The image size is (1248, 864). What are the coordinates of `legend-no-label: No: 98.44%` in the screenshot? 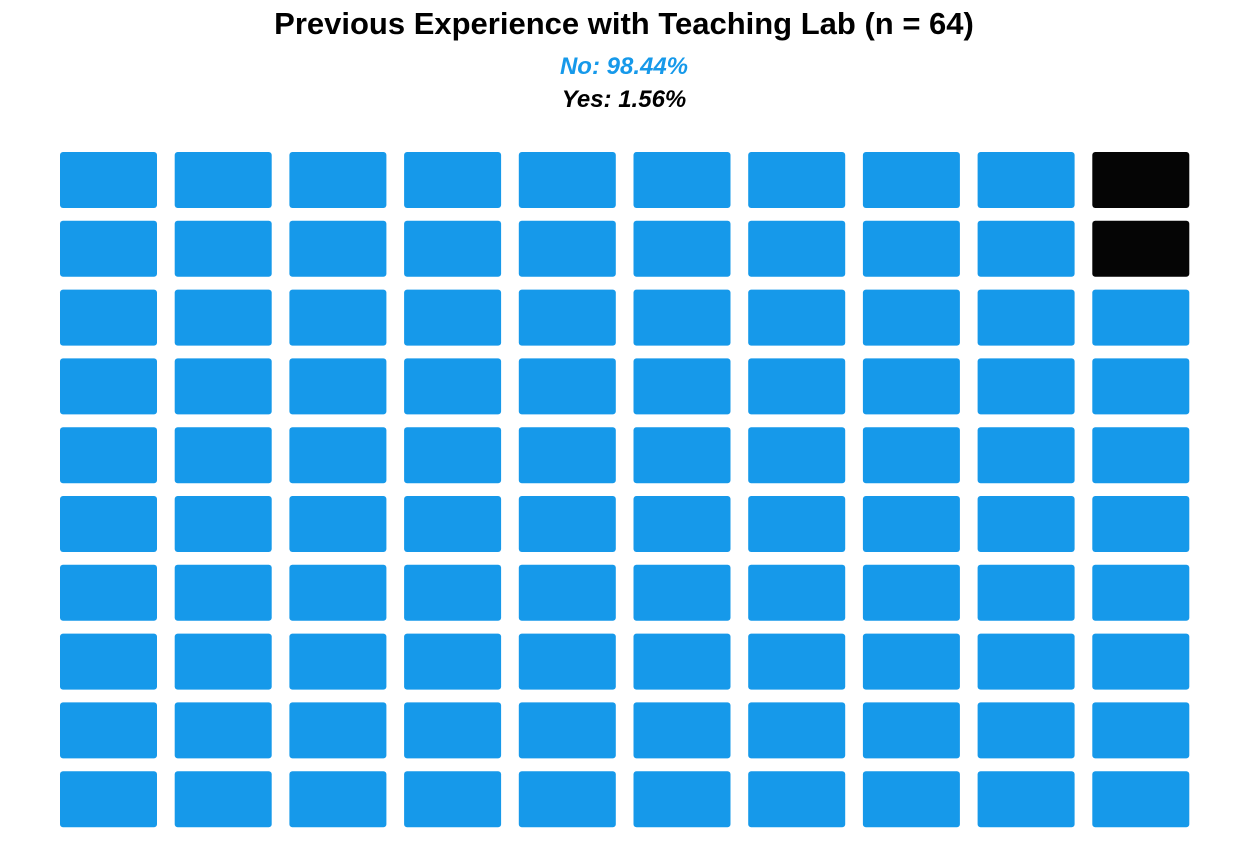 It's located at (624, 66).